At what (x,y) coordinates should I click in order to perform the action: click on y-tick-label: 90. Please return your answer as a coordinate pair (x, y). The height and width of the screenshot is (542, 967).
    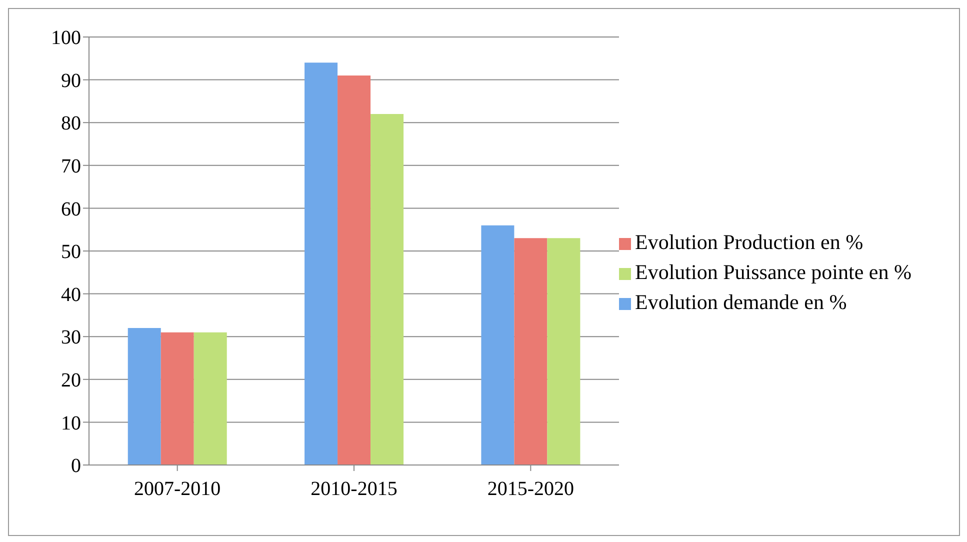
    Looking at the image, I should click on (71, 81).